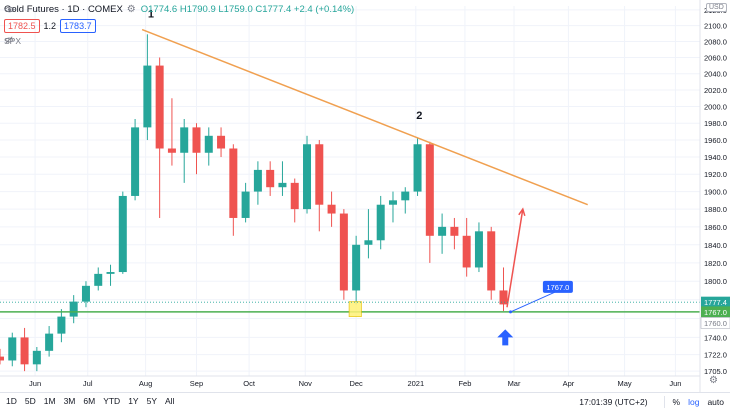  I want to click on price-note-anchor, so click(511, 312).